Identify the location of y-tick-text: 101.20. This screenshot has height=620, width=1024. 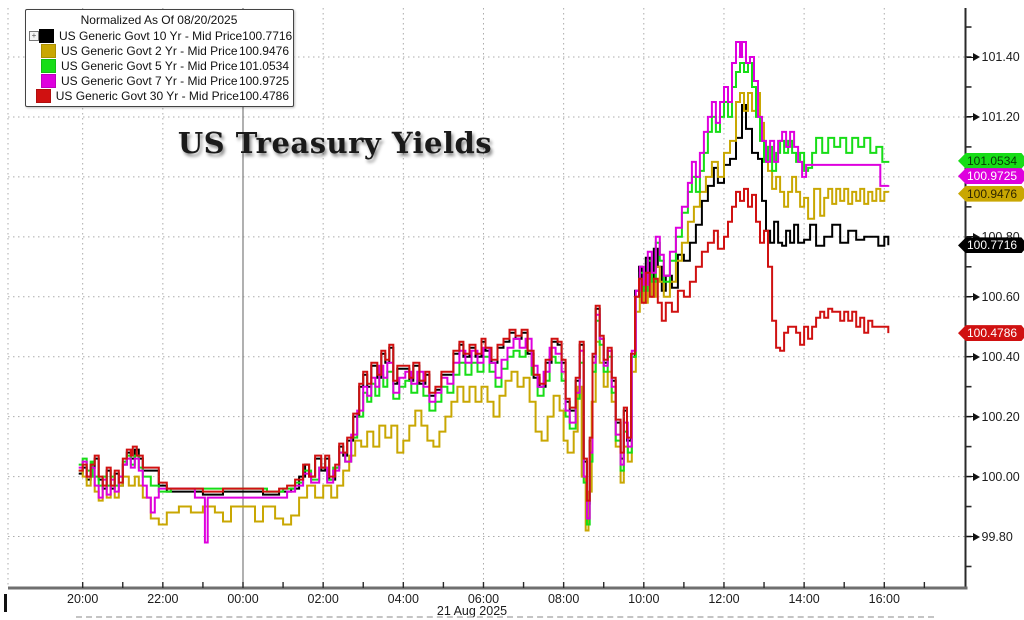
(1000, 116).